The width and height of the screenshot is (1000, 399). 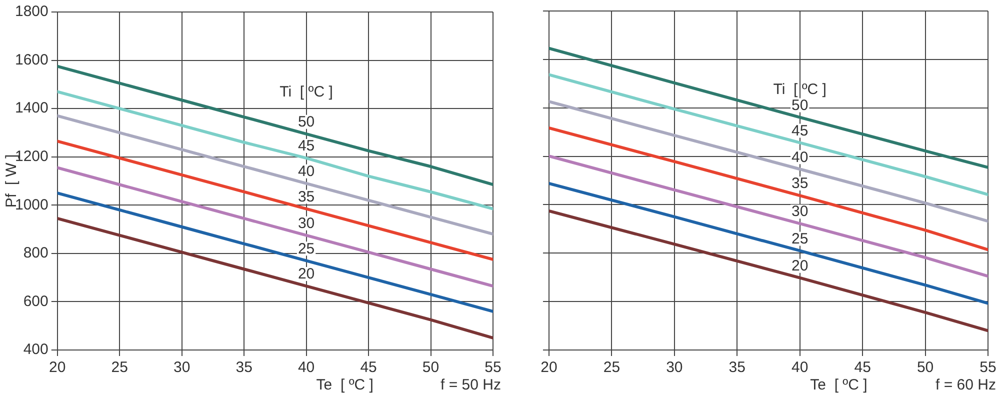 I want to click on y-tick-label: 800, so click(x=35, y=253).